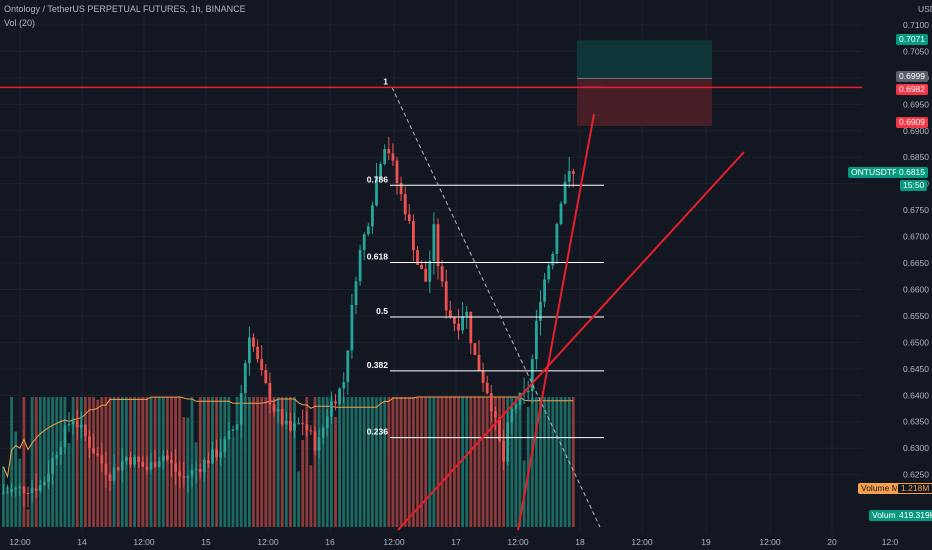 The height and width of the screenshot is (550, 932). I want to click on price-tick-label: 0.6650, so click(916, 263).